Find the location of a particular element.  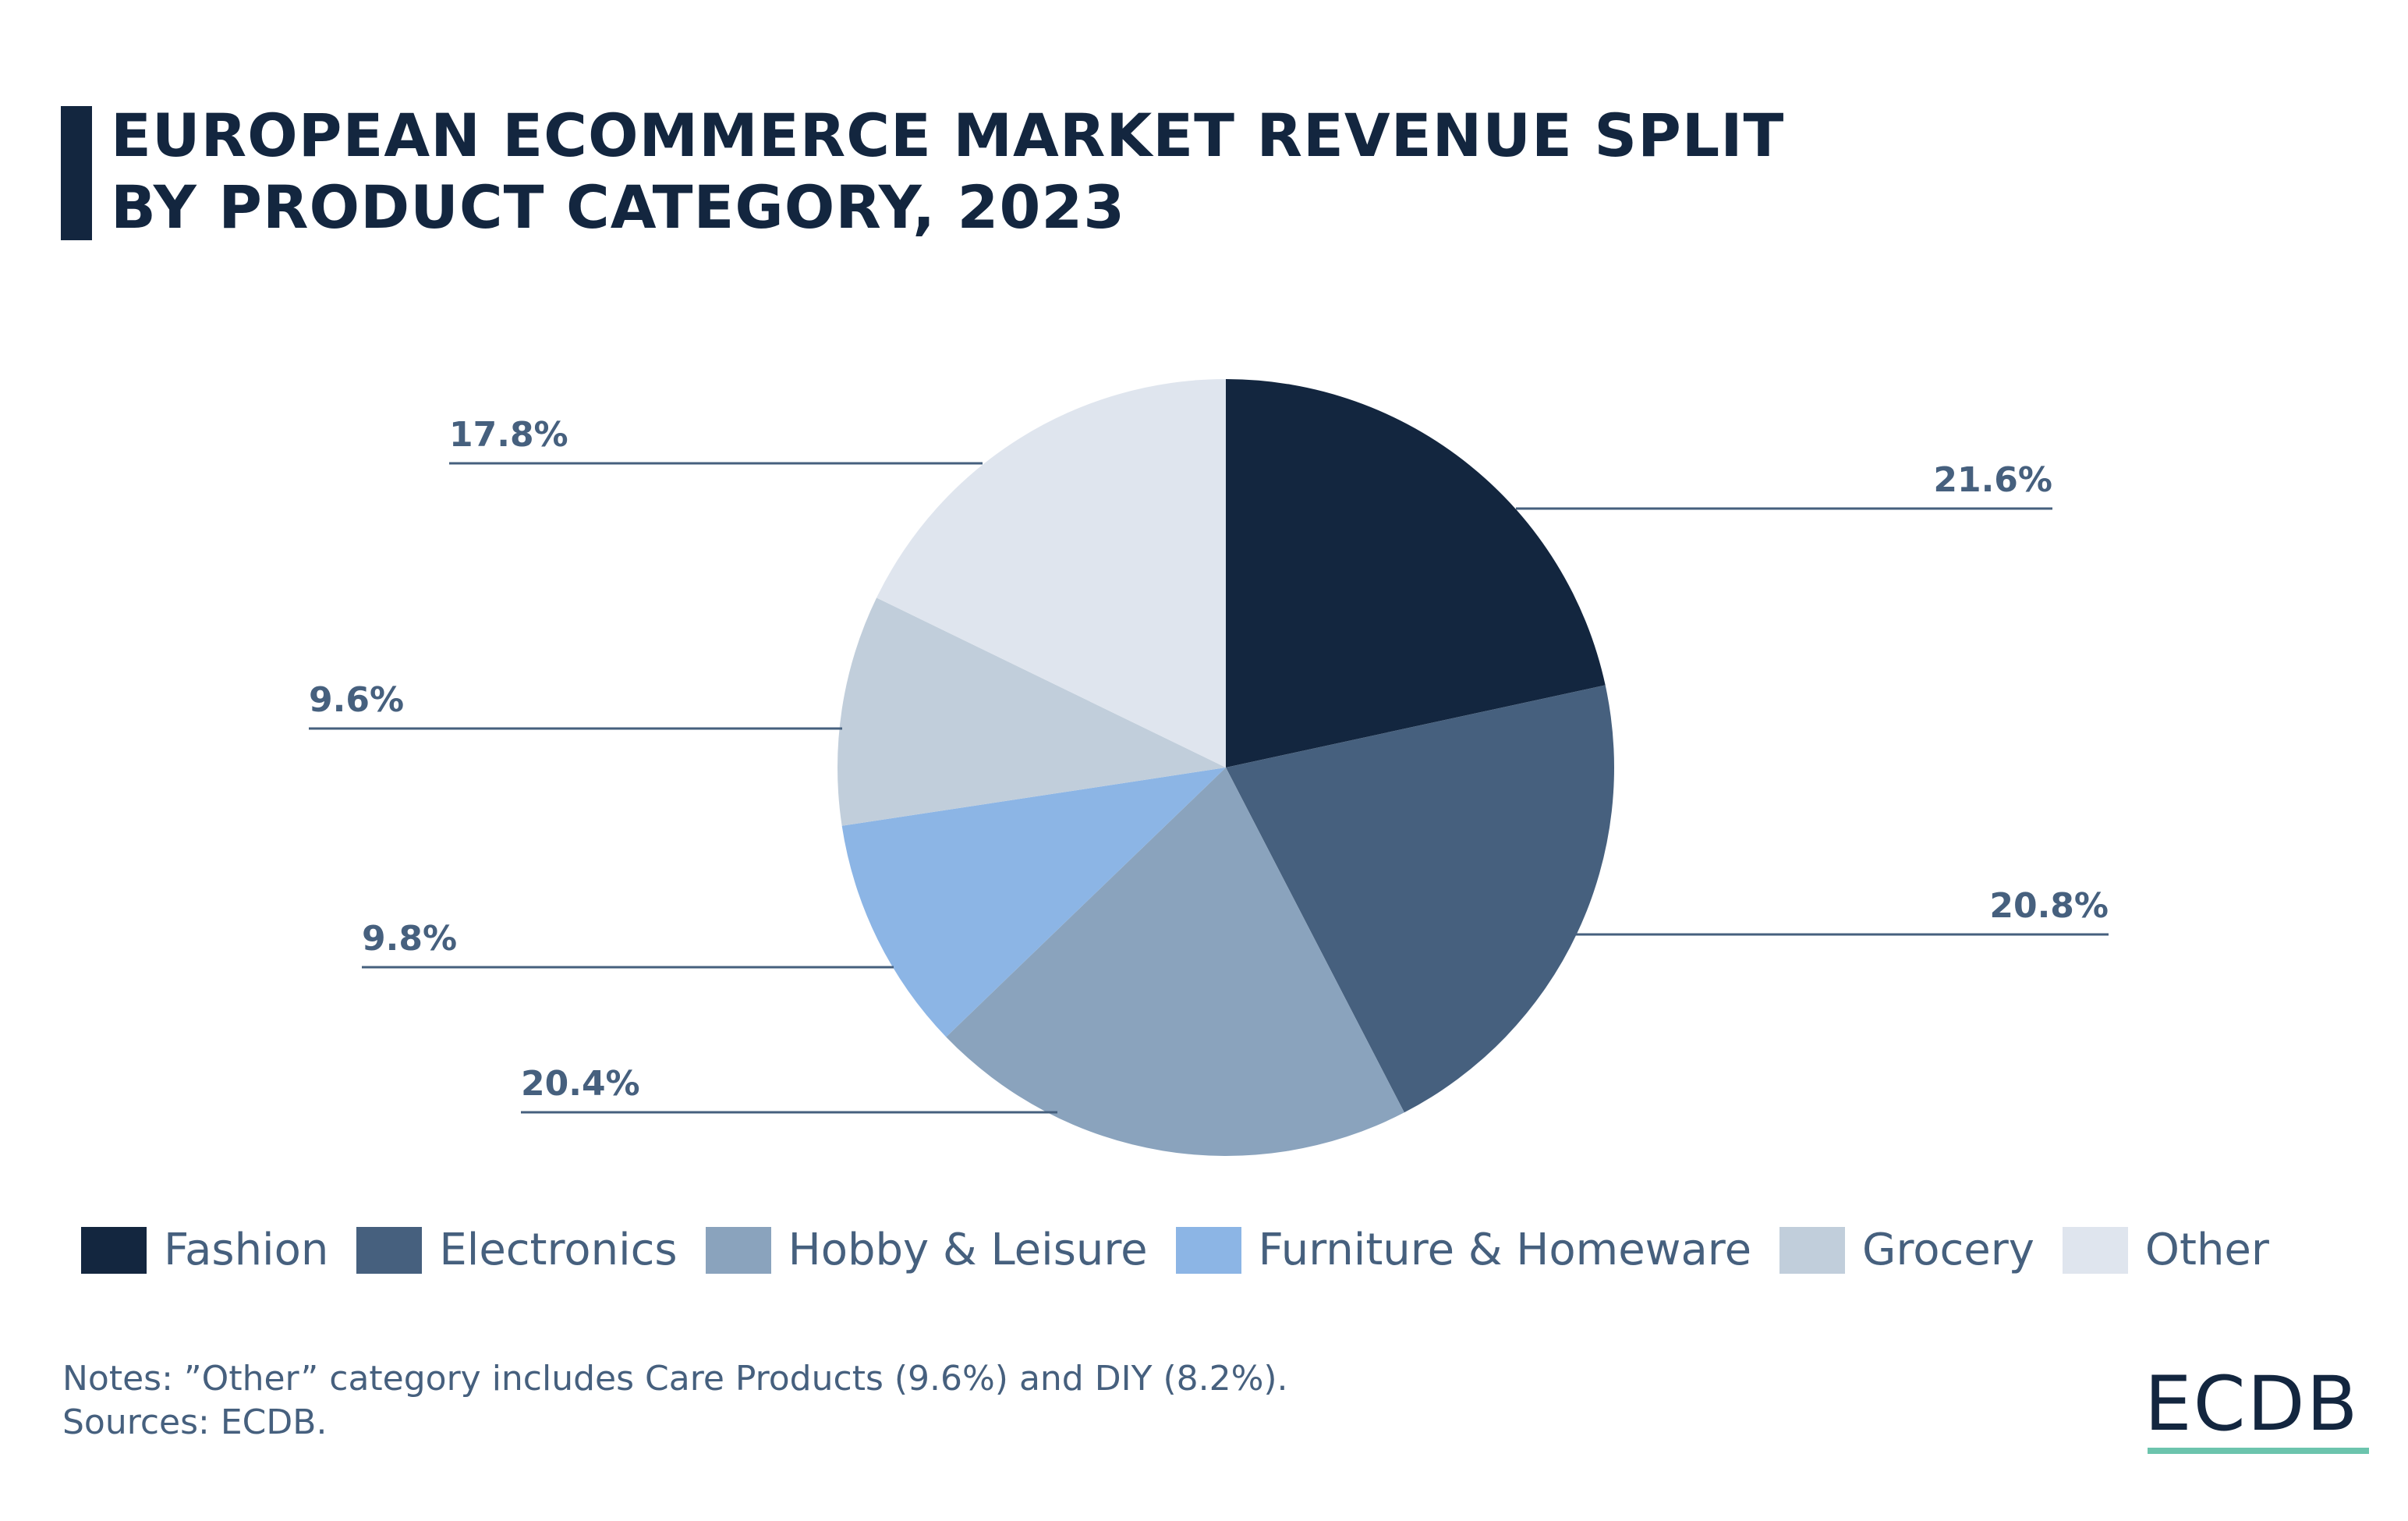

logo-underline is located at coordinates (2258, 1451).